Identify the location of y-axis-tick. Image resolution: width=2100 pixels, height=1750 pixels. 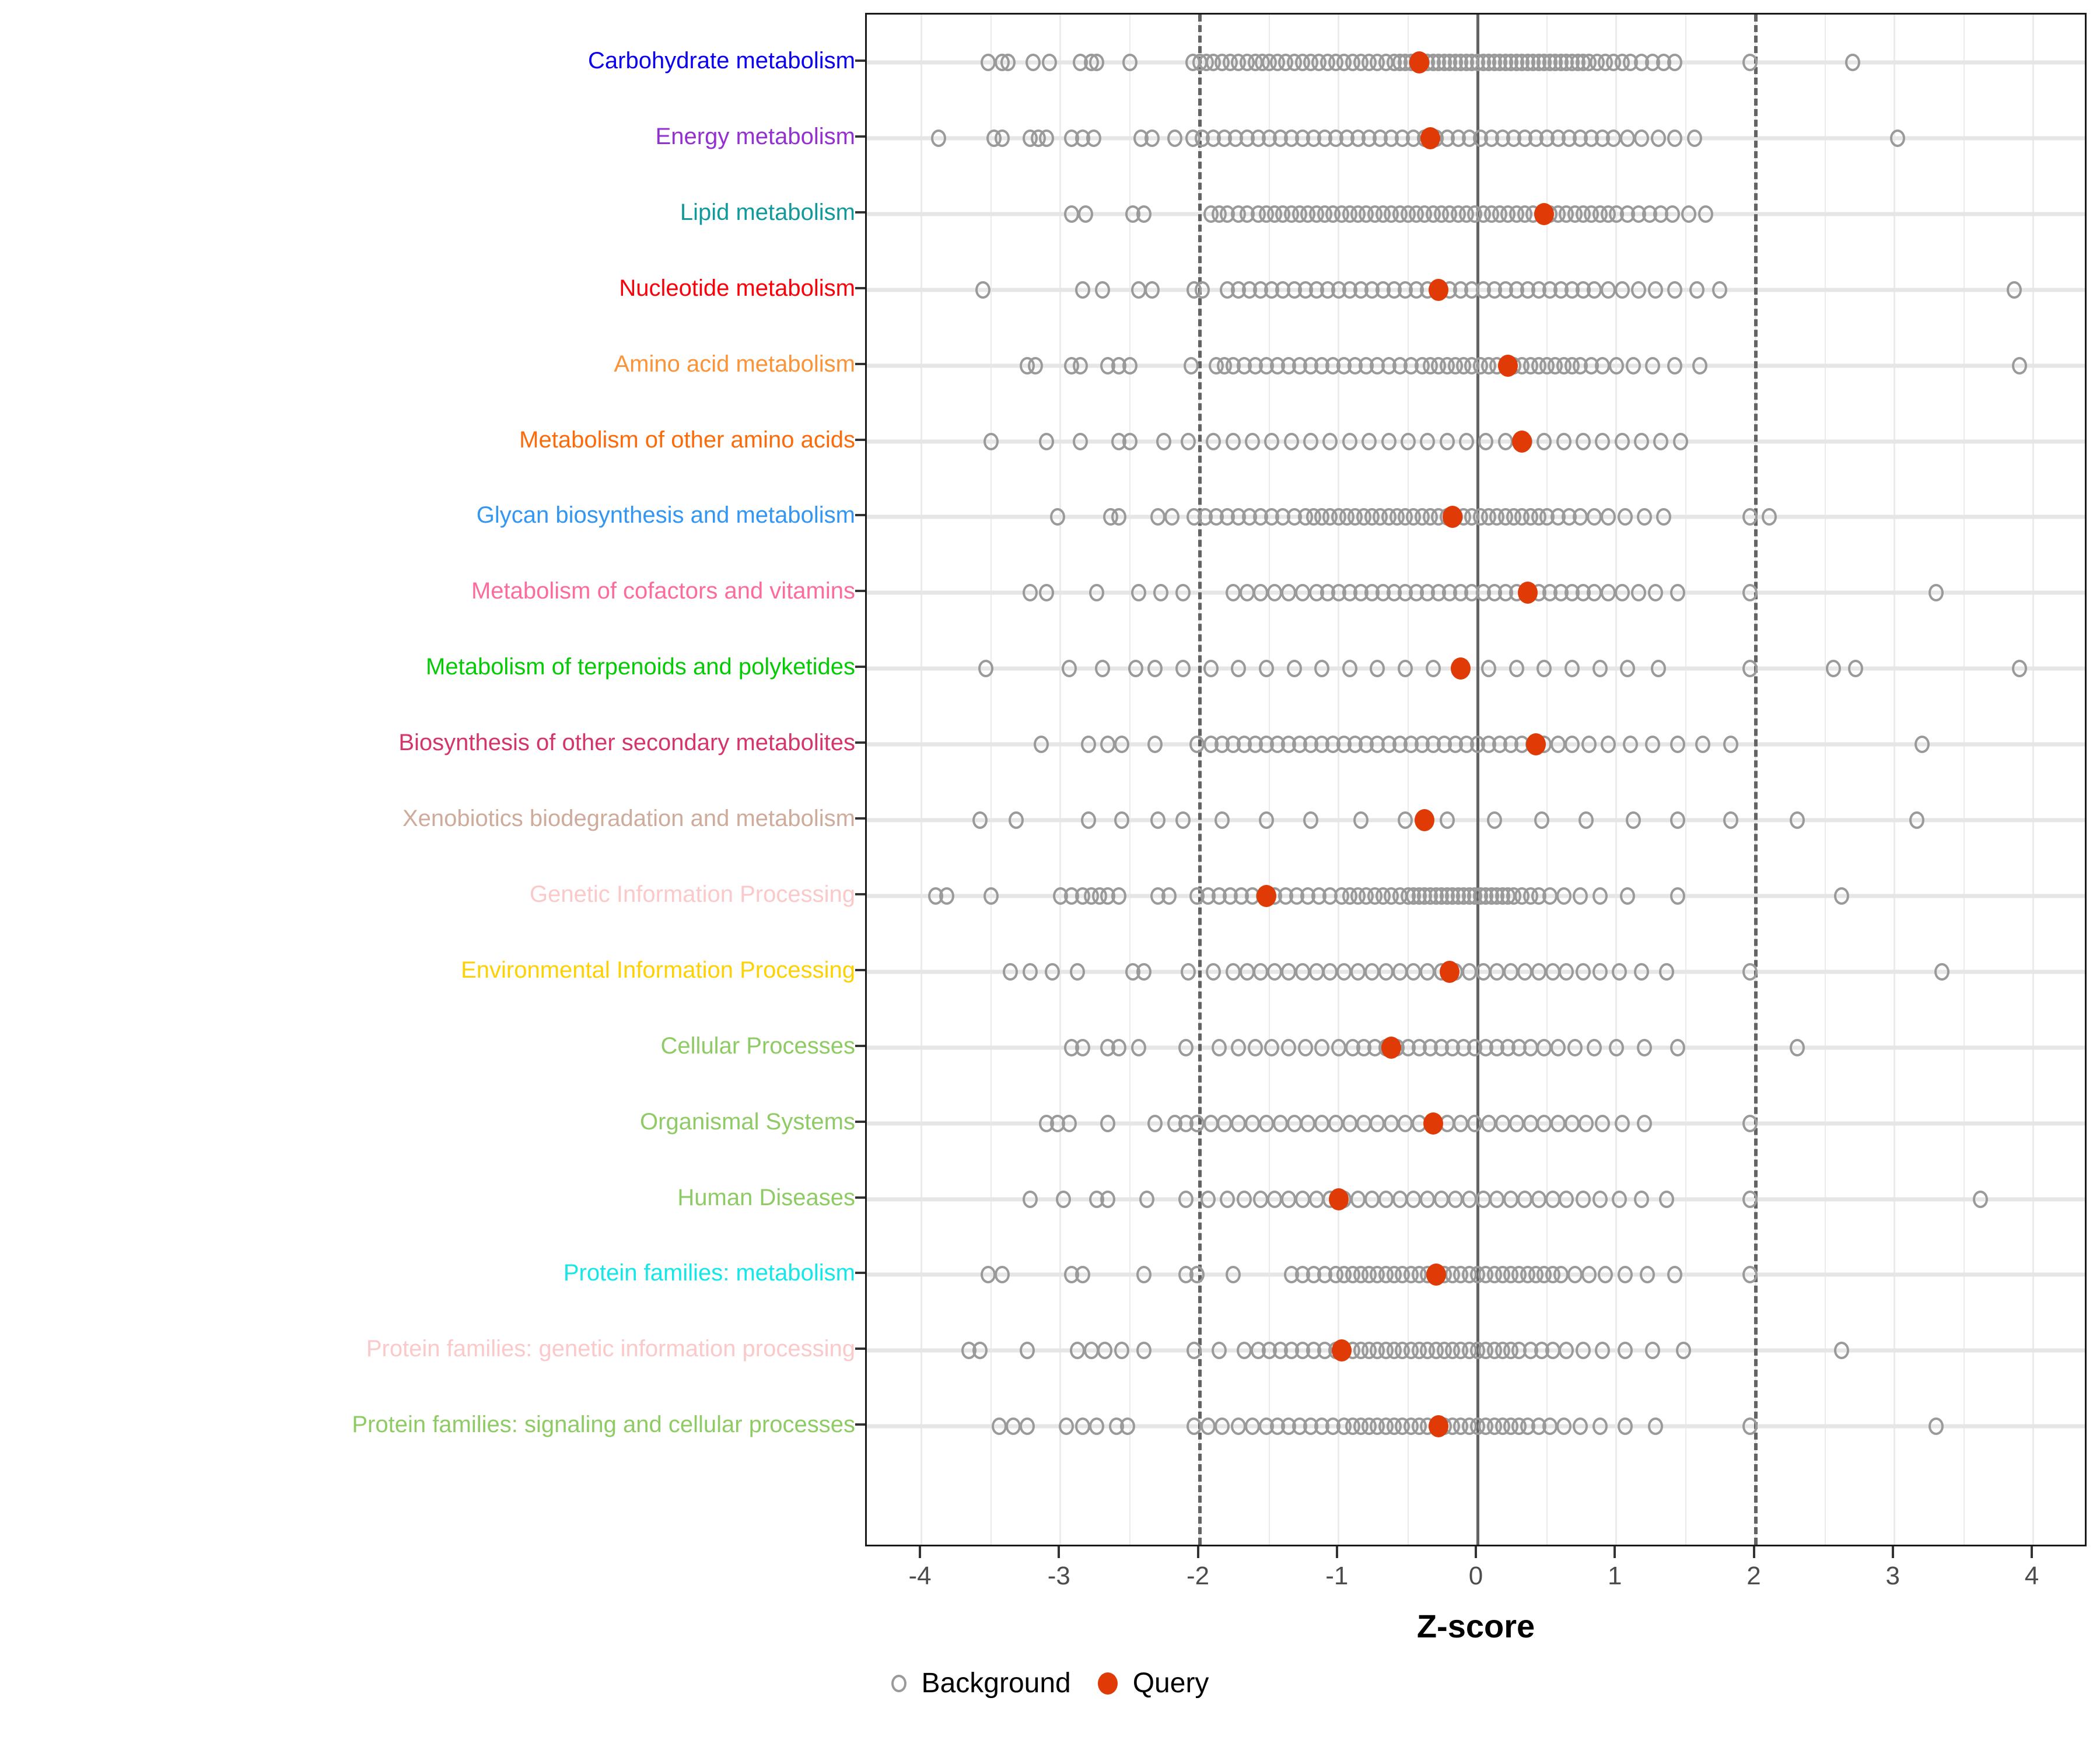
(860, 287).